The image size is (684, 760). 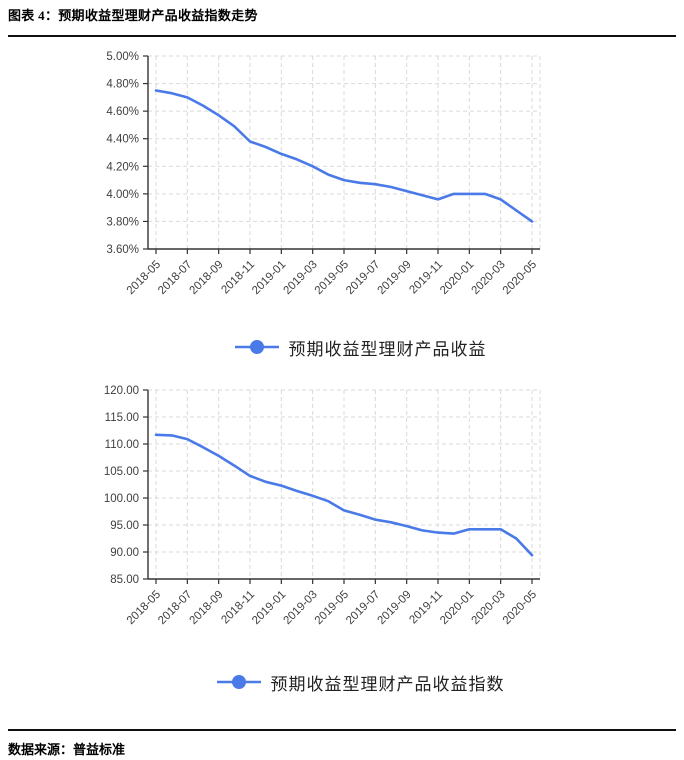 What do you see at coordinates (122, 85) in the screenshot?
I see `svg-text: 4.80%` at bounding box center [122, 85].